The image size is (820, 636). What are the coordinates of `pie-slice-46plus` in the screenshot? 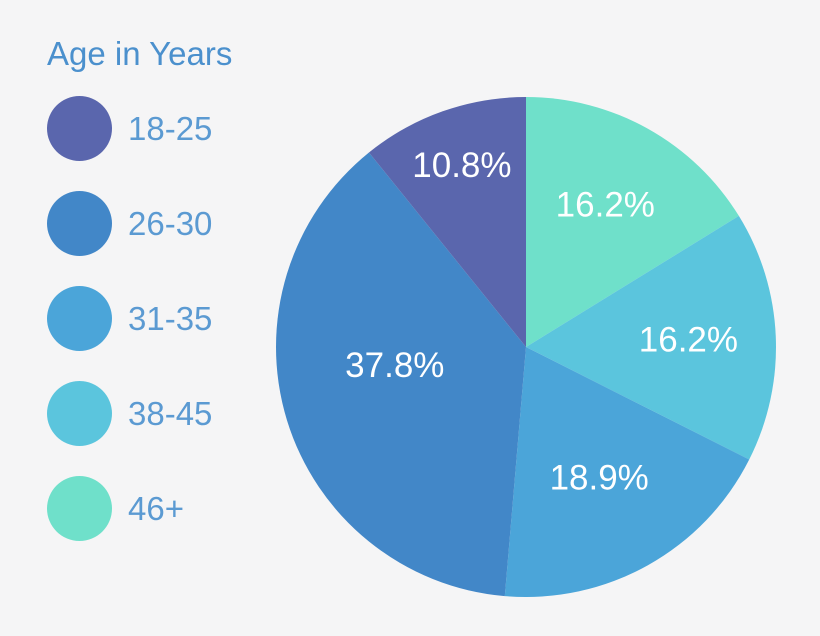 It's located at (632, 222).